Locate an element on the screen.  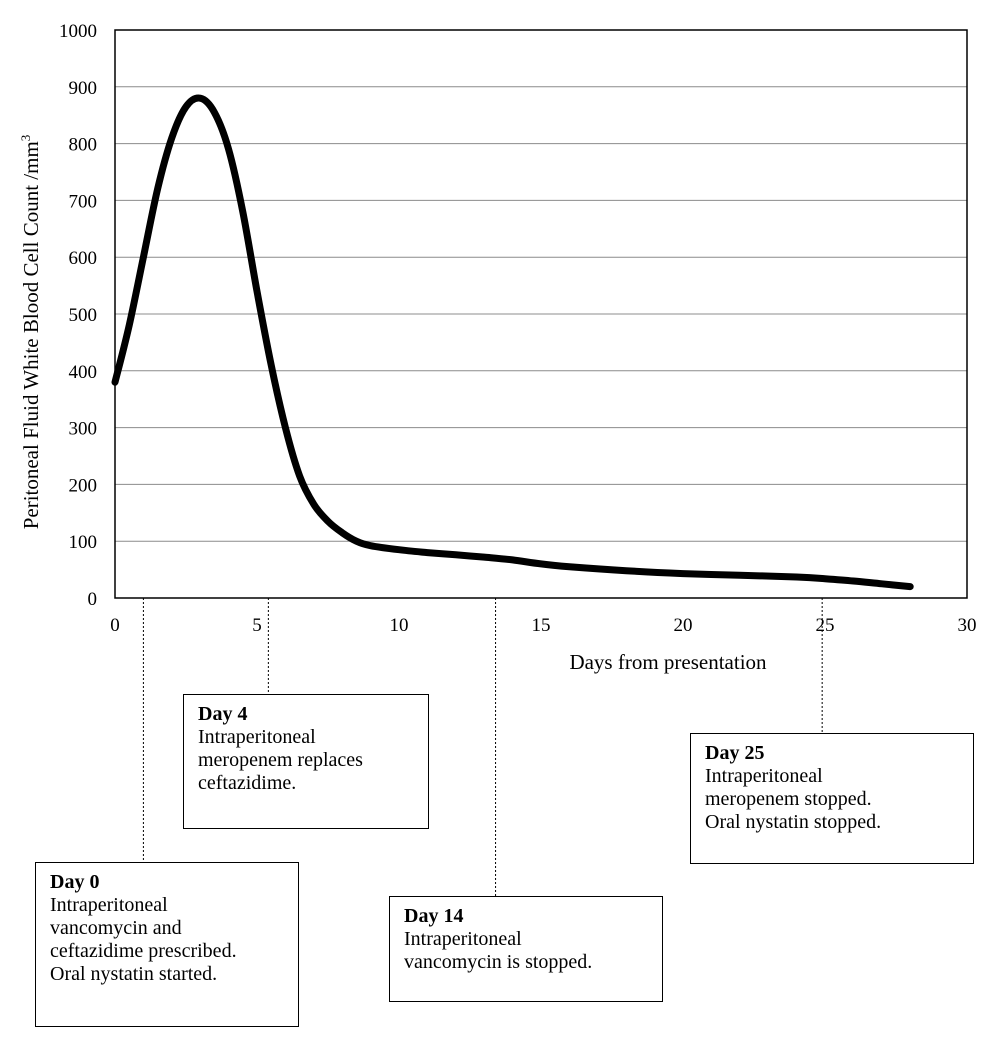
x-tick-label-25: 25 is located at coordinates (825, 625).